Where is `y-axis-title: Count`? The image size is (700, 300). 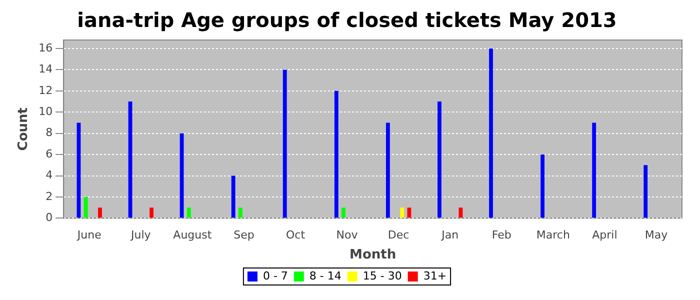
y-axis-title: Count is located at coordinates (24, 129).